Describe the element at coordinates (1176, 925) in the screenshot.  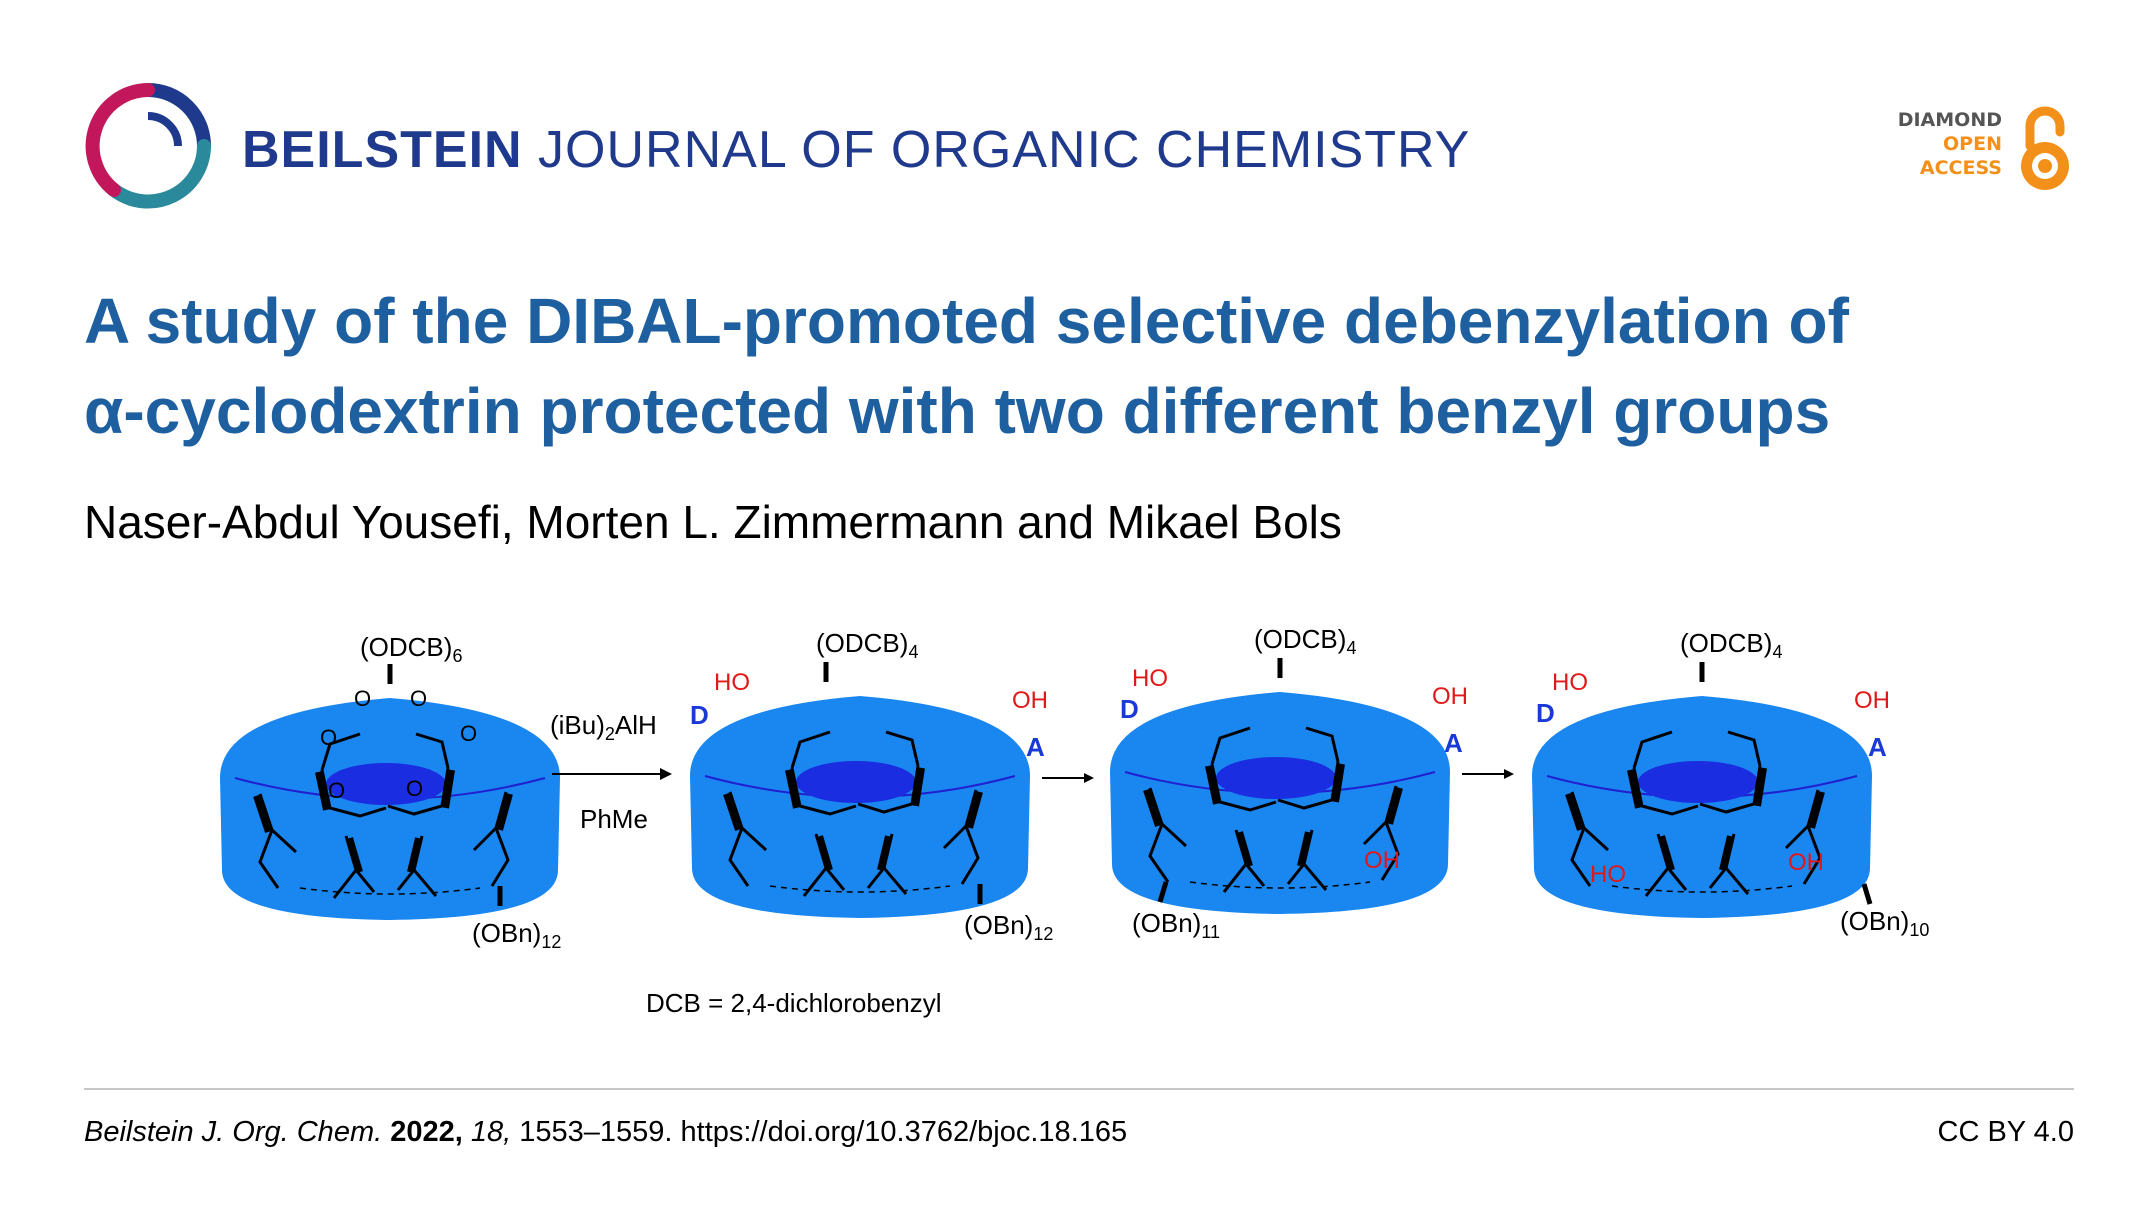
I see `bottom-substituent-label: (OBn)11` at that location.